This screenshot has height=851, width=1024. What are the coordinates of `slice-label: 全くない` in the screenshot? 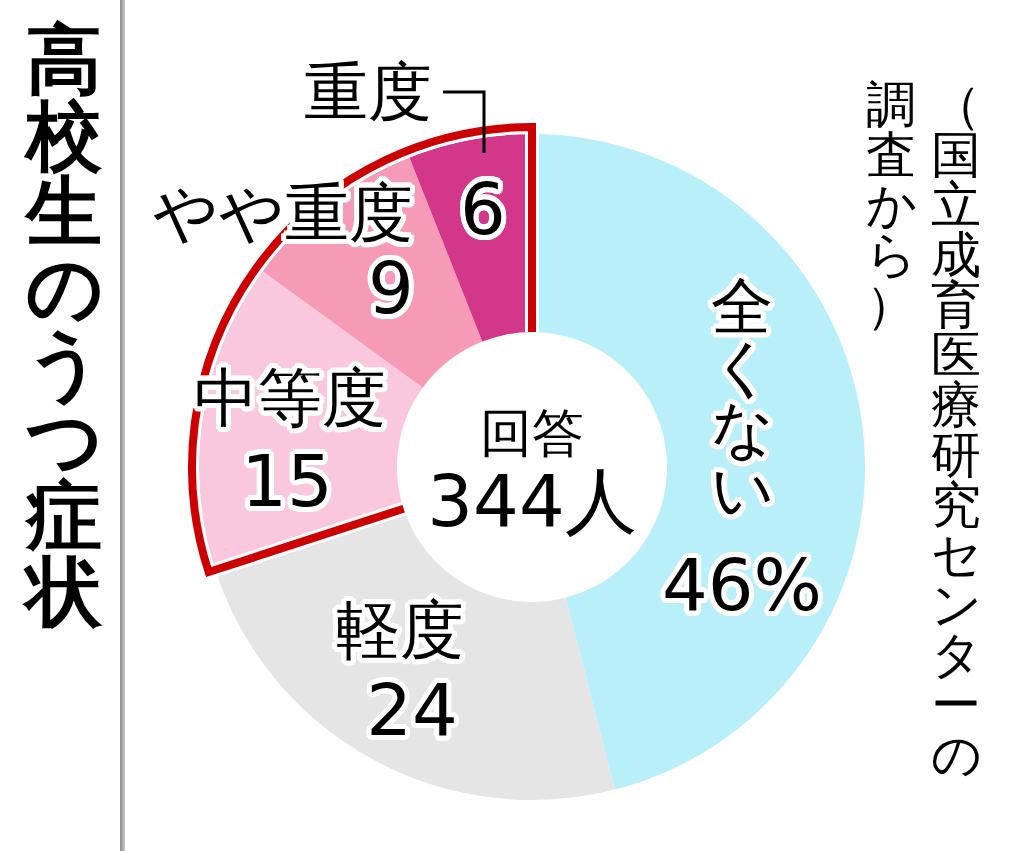 It's located at (742, 398).